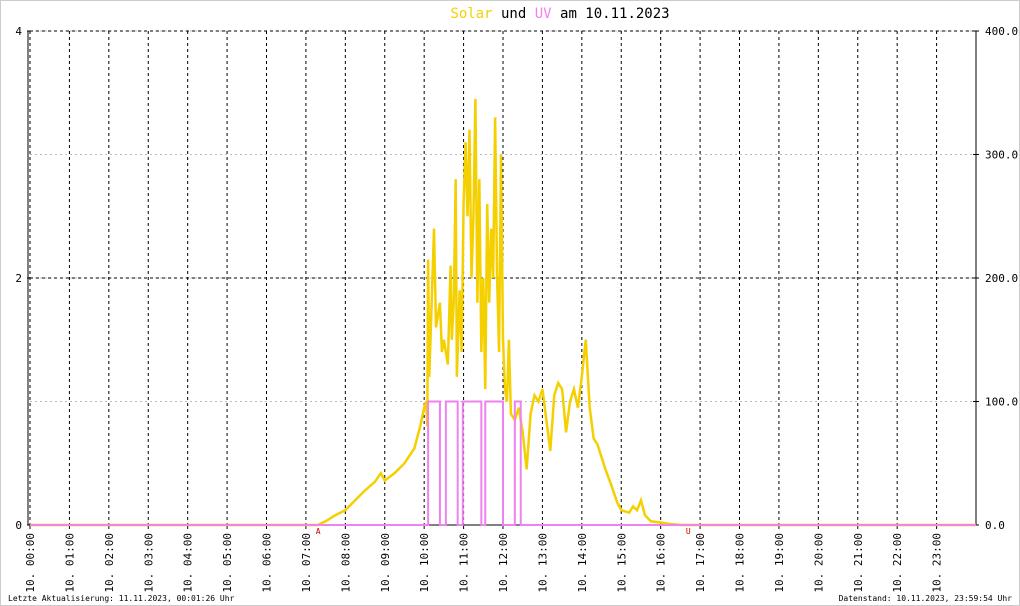  What do you see at coordinates (858, 563) in the screenshot?
I see `x-tick-label: 10. 21:00` at bounding box center [858, 563].